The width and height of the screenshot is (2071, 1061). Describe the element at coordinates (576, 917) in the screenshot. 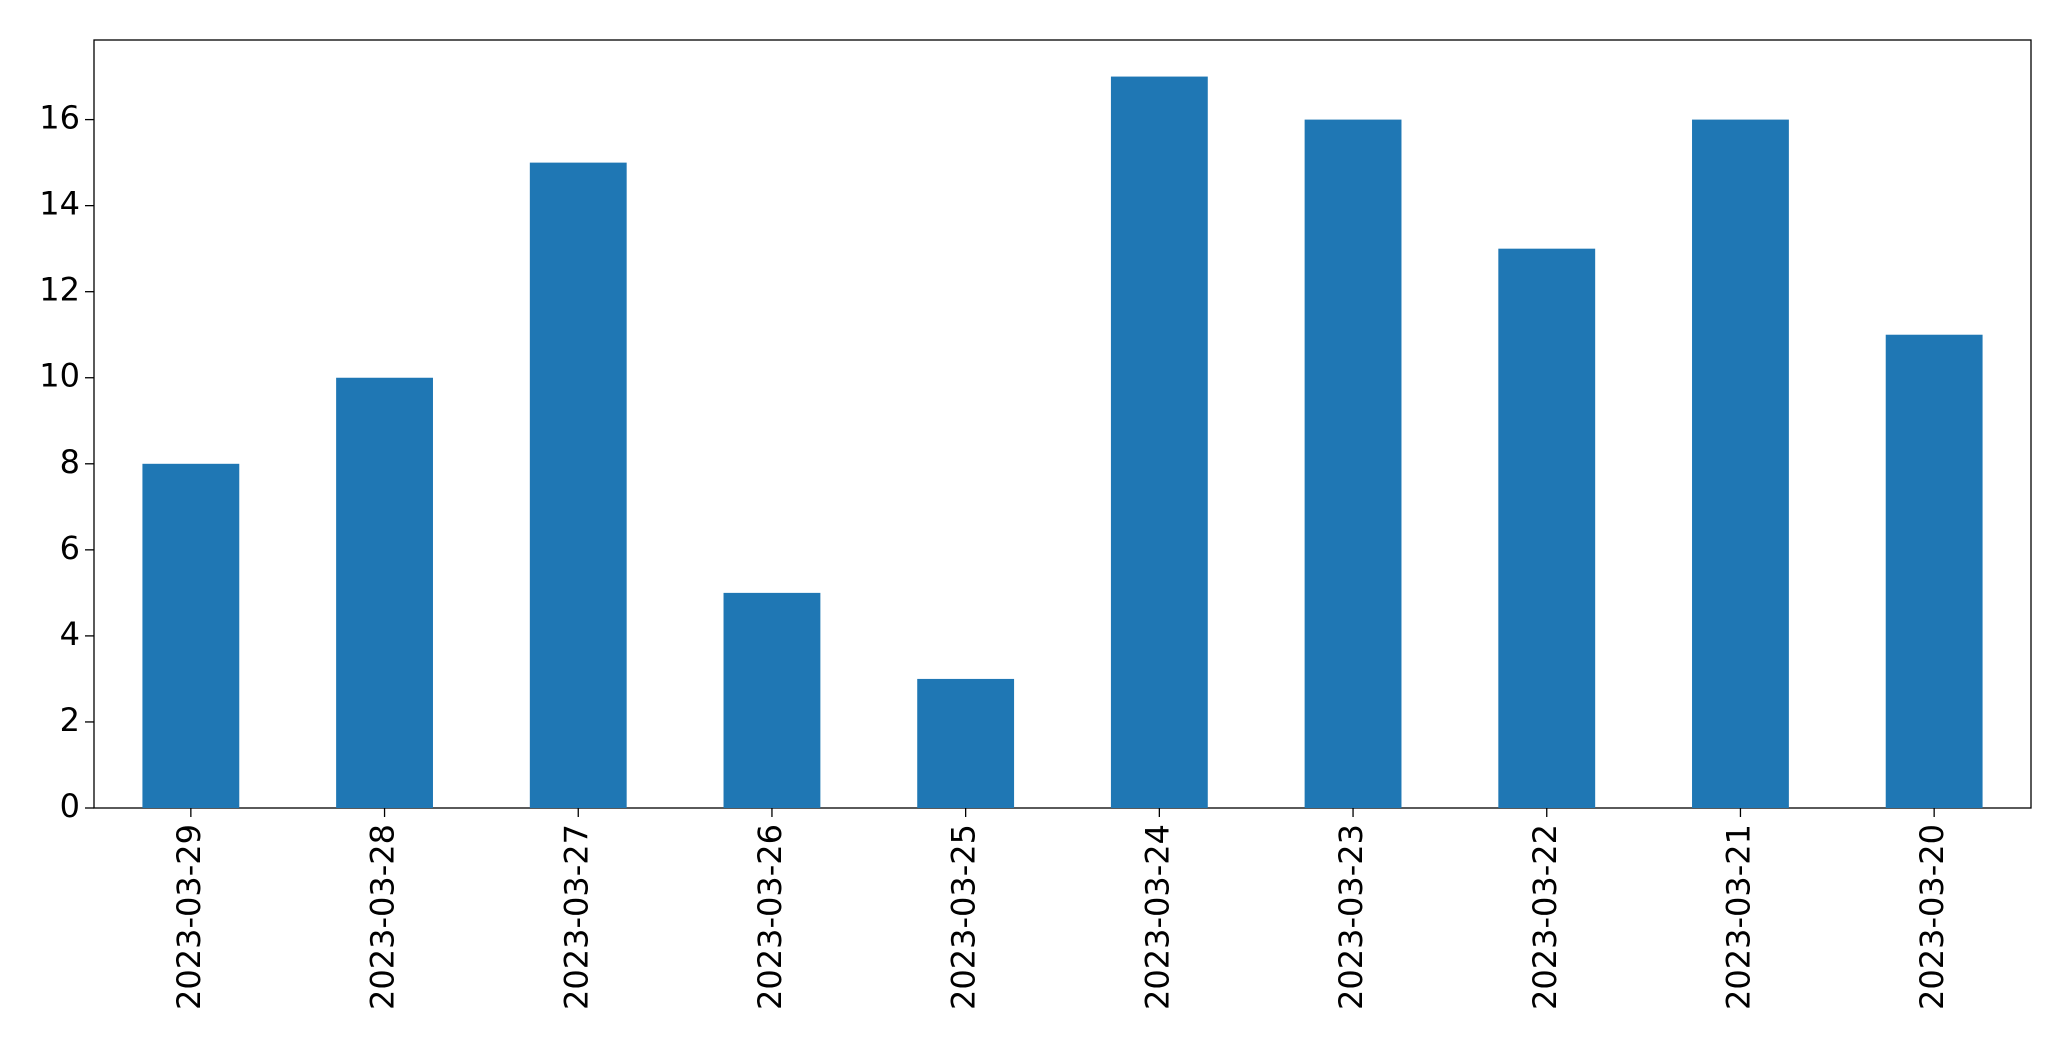

I see `x-tick-label: 2023-03-27` at that location.